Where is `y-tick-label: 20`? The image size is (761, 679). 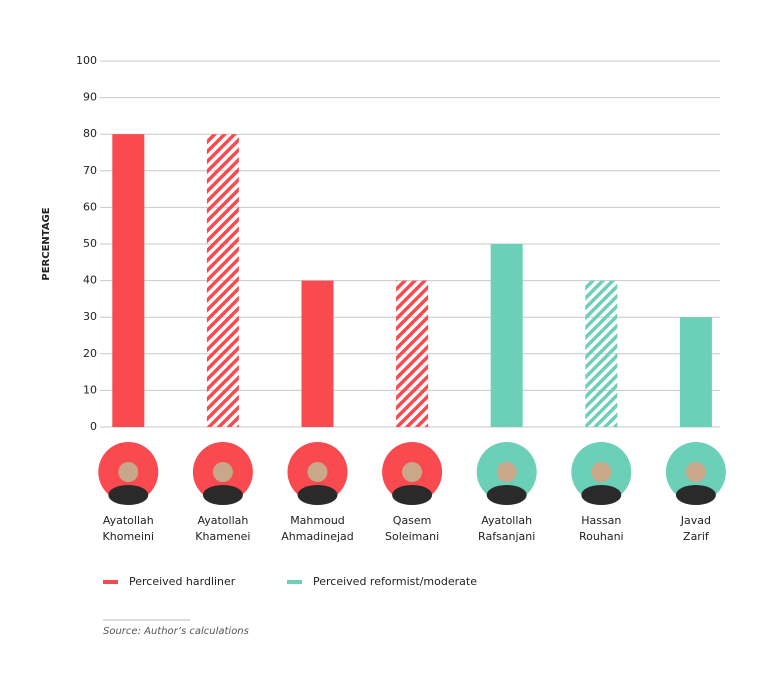
y-tick-label: 20 is located at coordinates (90, 353).